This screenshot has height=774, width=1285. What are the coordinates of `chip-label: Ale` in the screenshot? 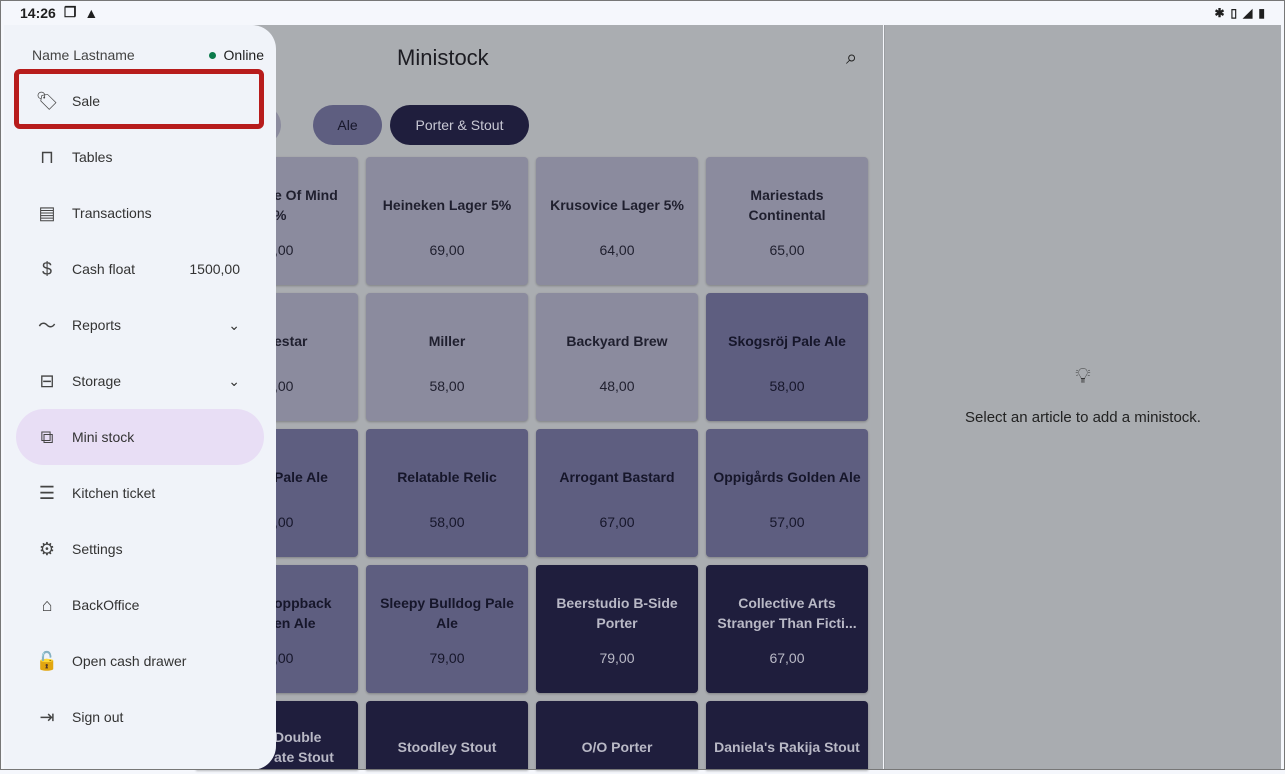 It's located at (347, 125).